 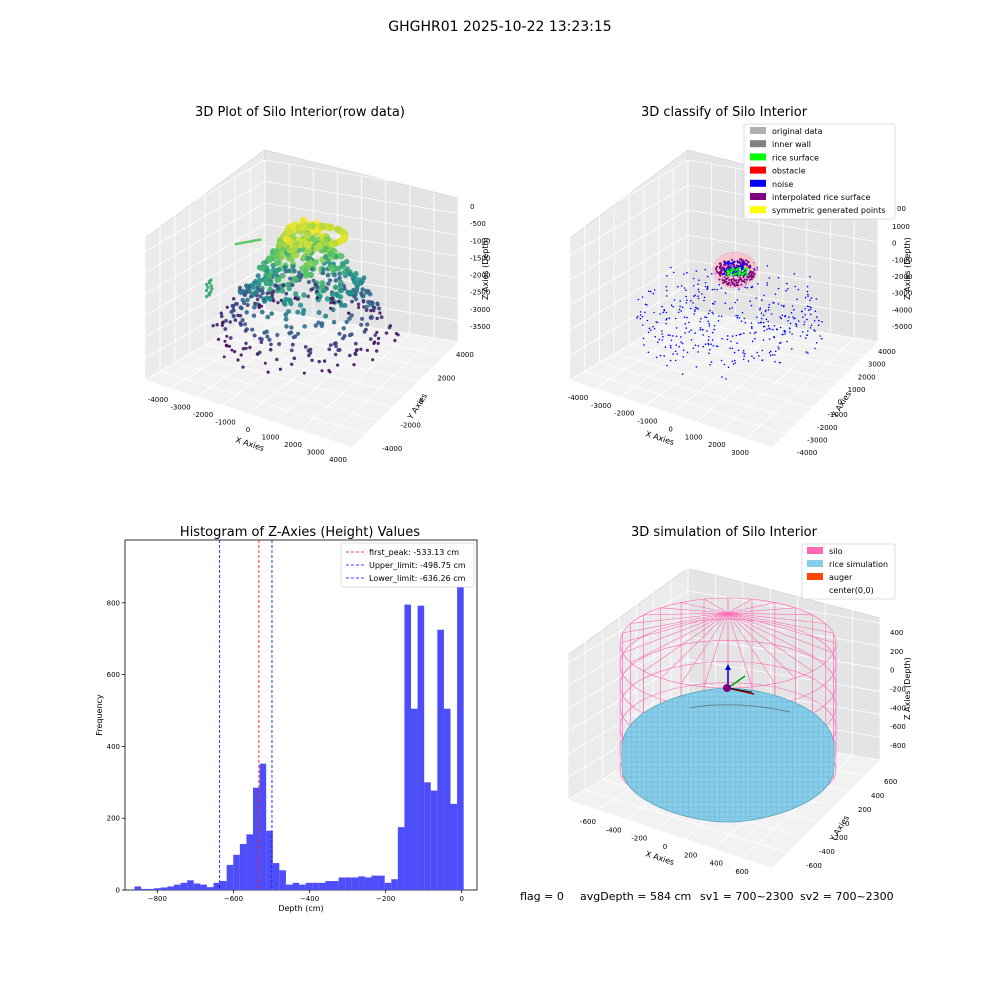 What do you see at coordinates (898, 708) in the screenshot?
I see `tick-label: -400` at bounding box center [898, 708].